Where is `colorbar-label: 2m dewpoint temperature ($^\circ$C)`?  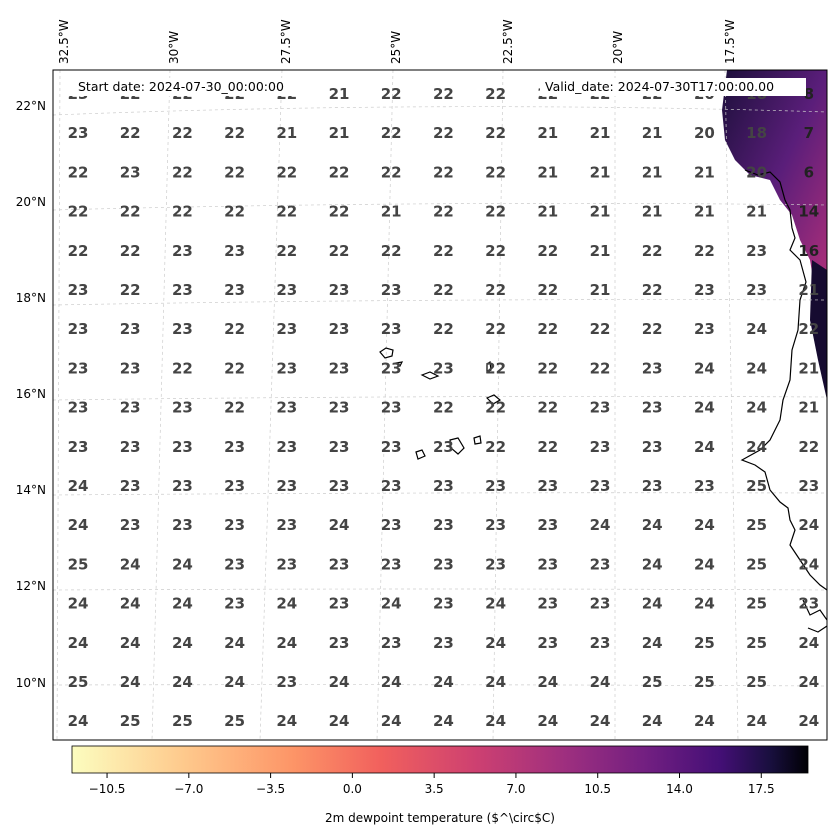 colorbar-label: 2m dewpoint temperature ($^\circ$C) is located at coordinates (440, 818).